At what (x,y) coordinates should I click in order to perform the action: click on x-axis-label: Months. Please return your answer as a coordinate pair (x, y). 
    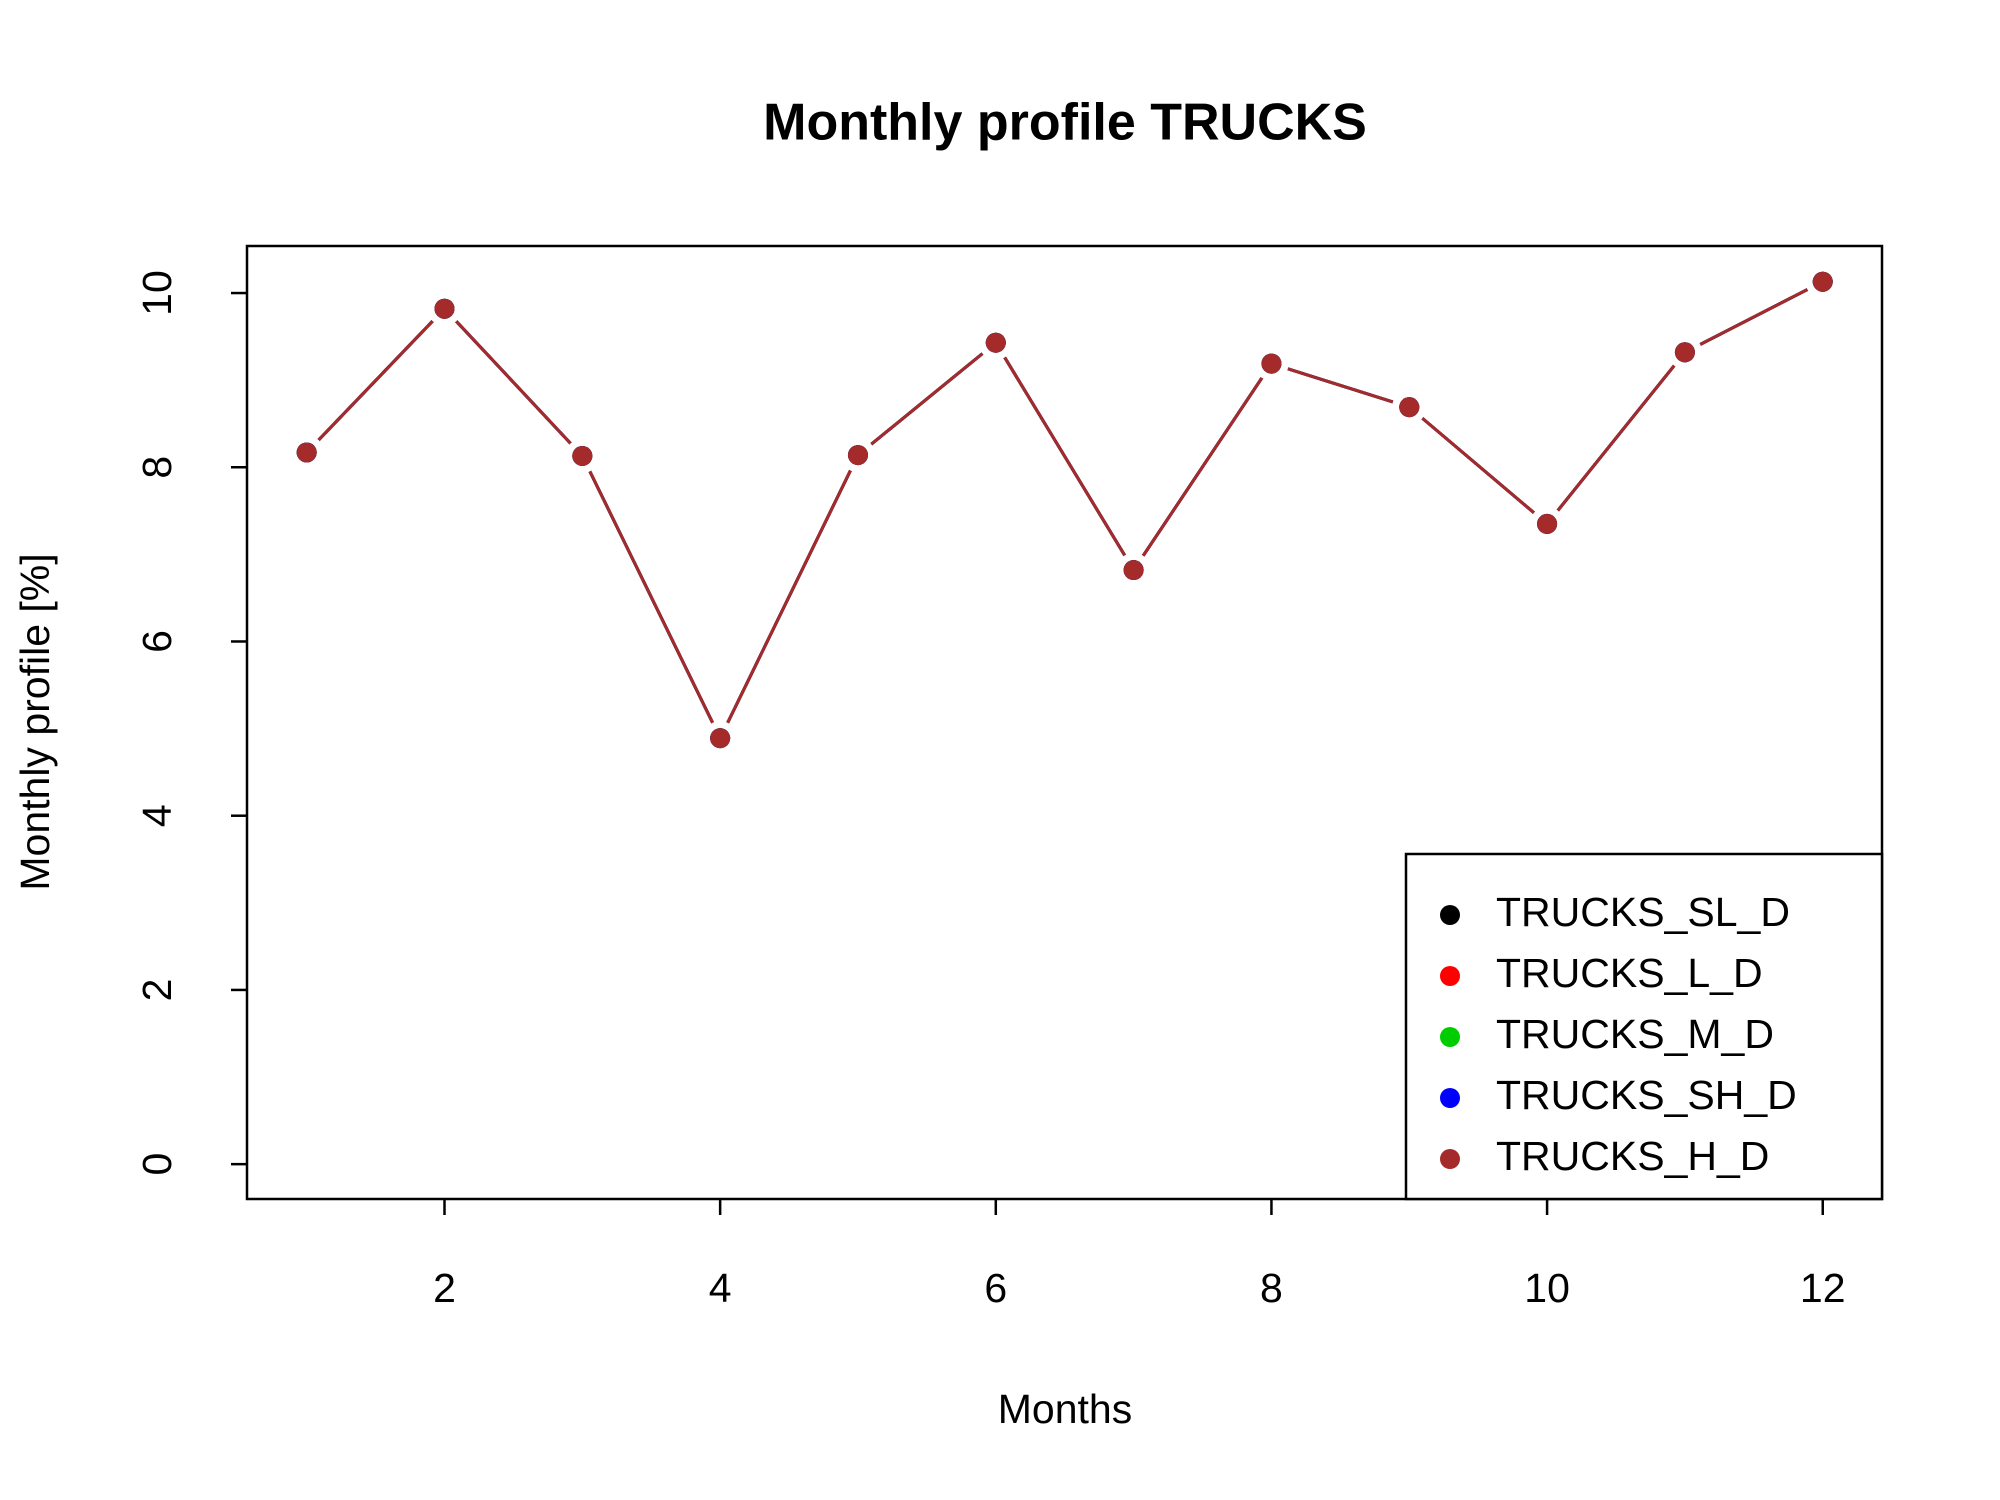
    Looking at the image, I should click on (1065, 1409).